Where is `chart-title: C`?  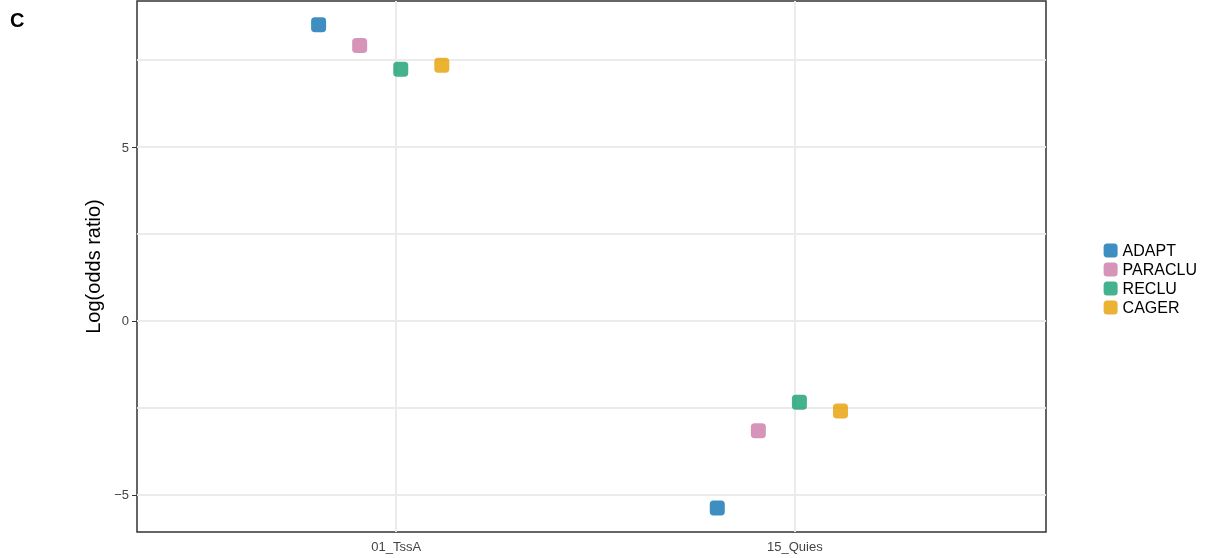 chart-title: C is located at coordinates (17, 20).